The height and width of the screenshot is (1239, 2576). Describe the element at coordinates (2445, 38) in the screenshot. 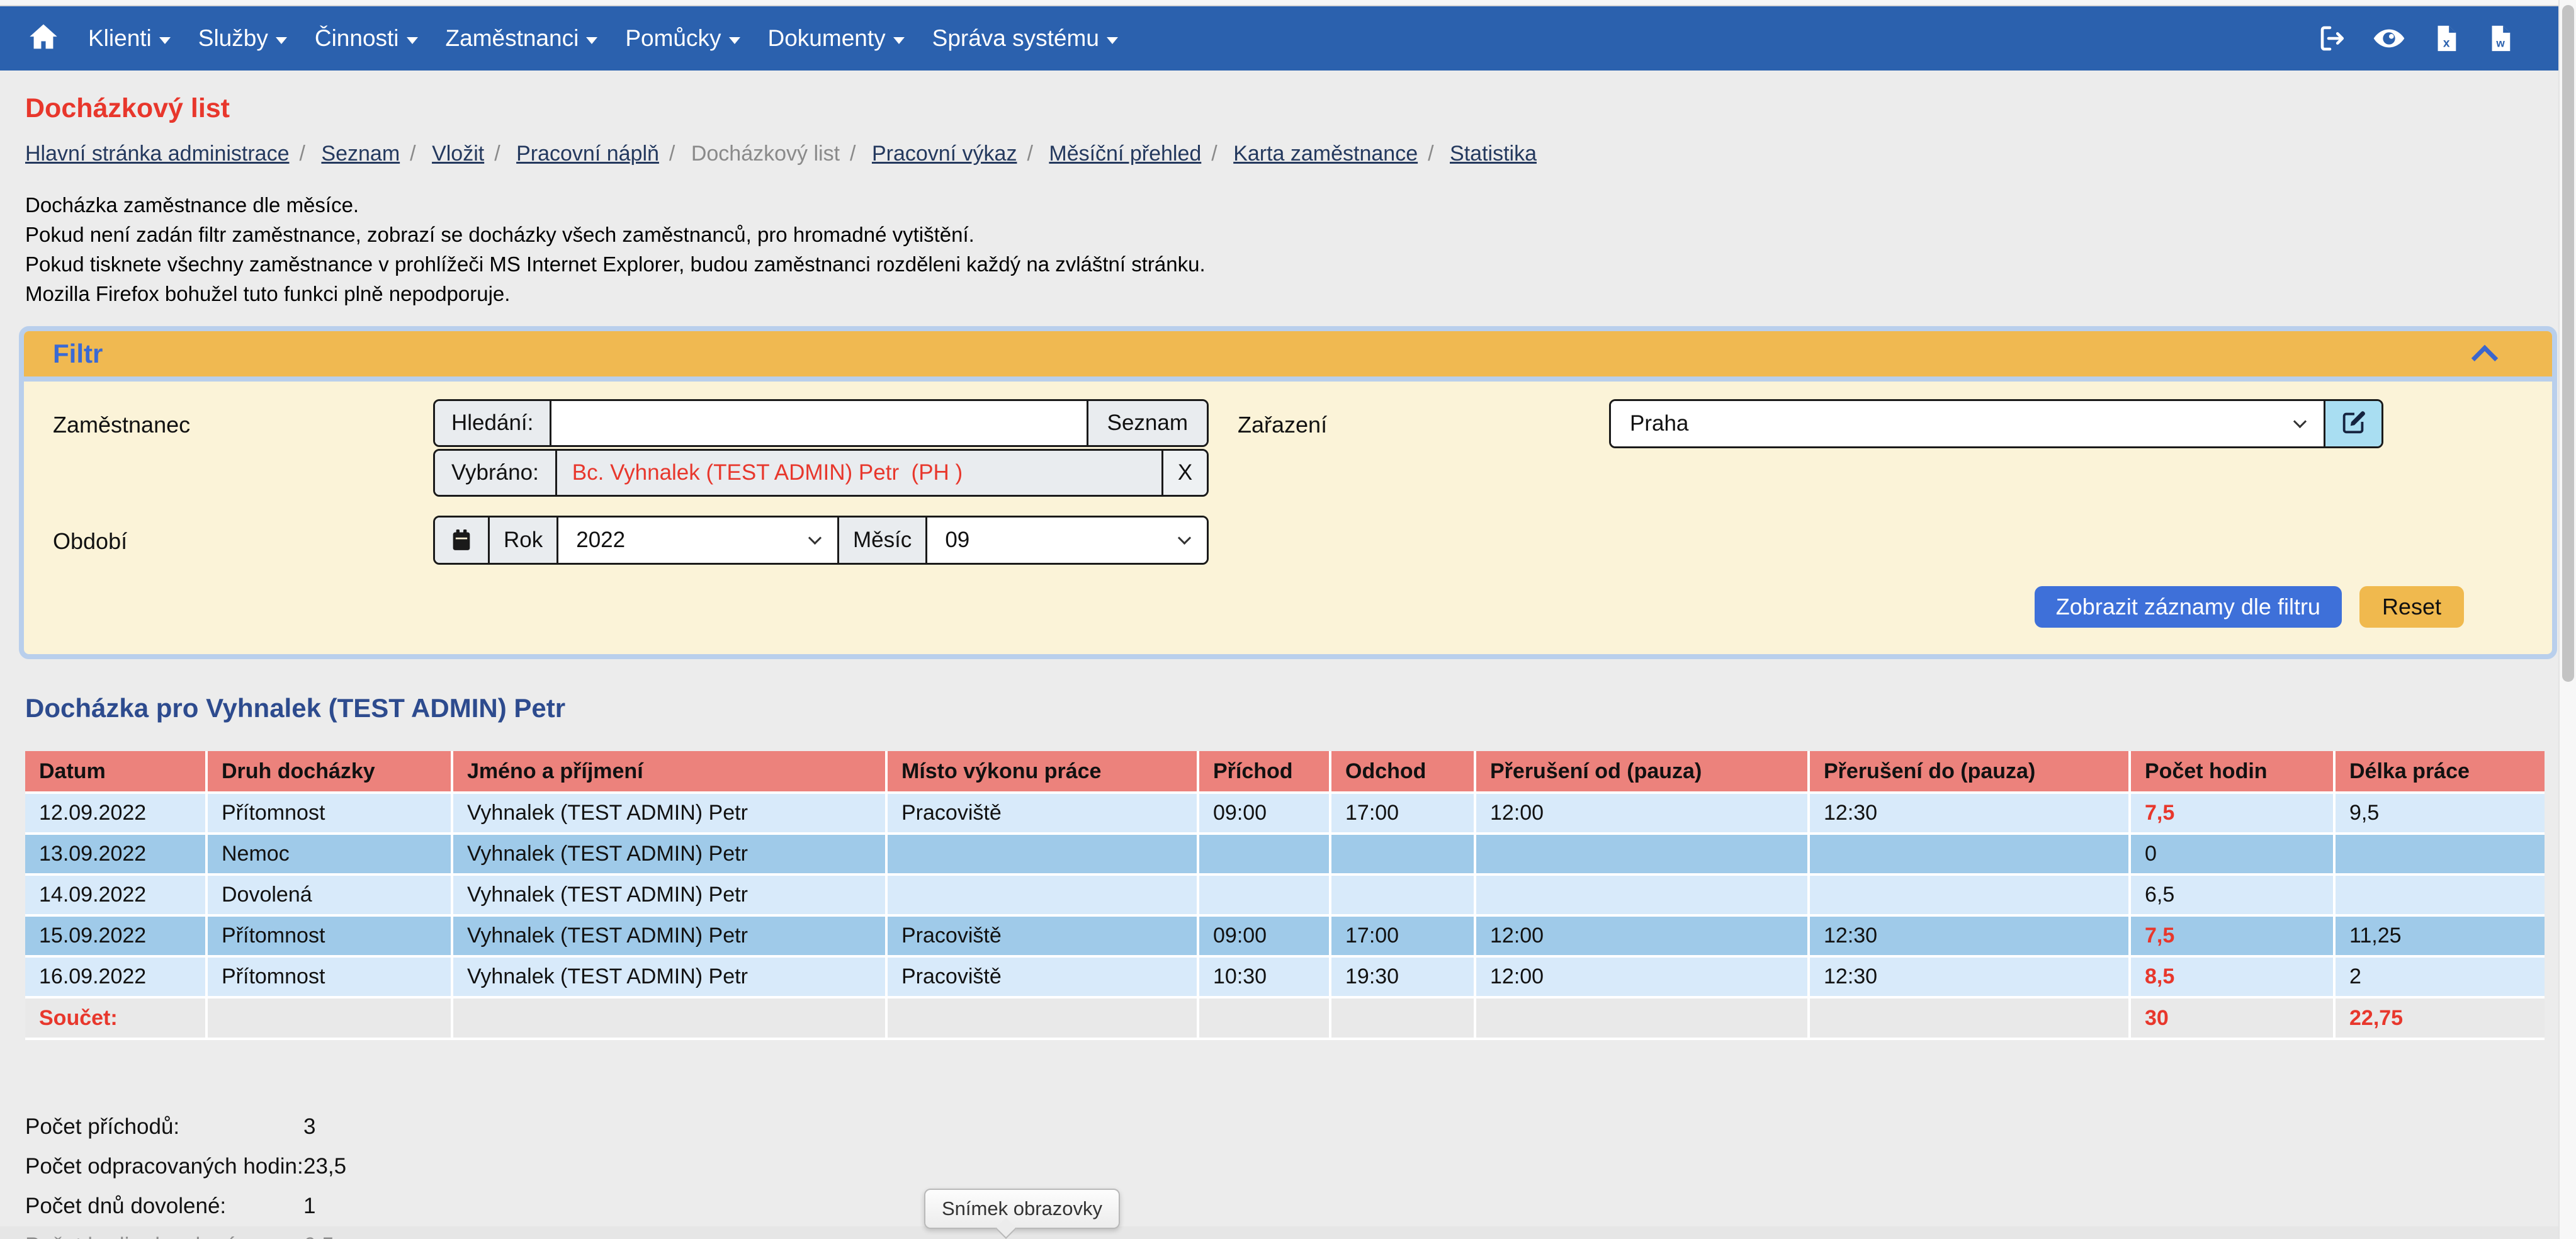

I see `excel-file-icon: x` at that location.